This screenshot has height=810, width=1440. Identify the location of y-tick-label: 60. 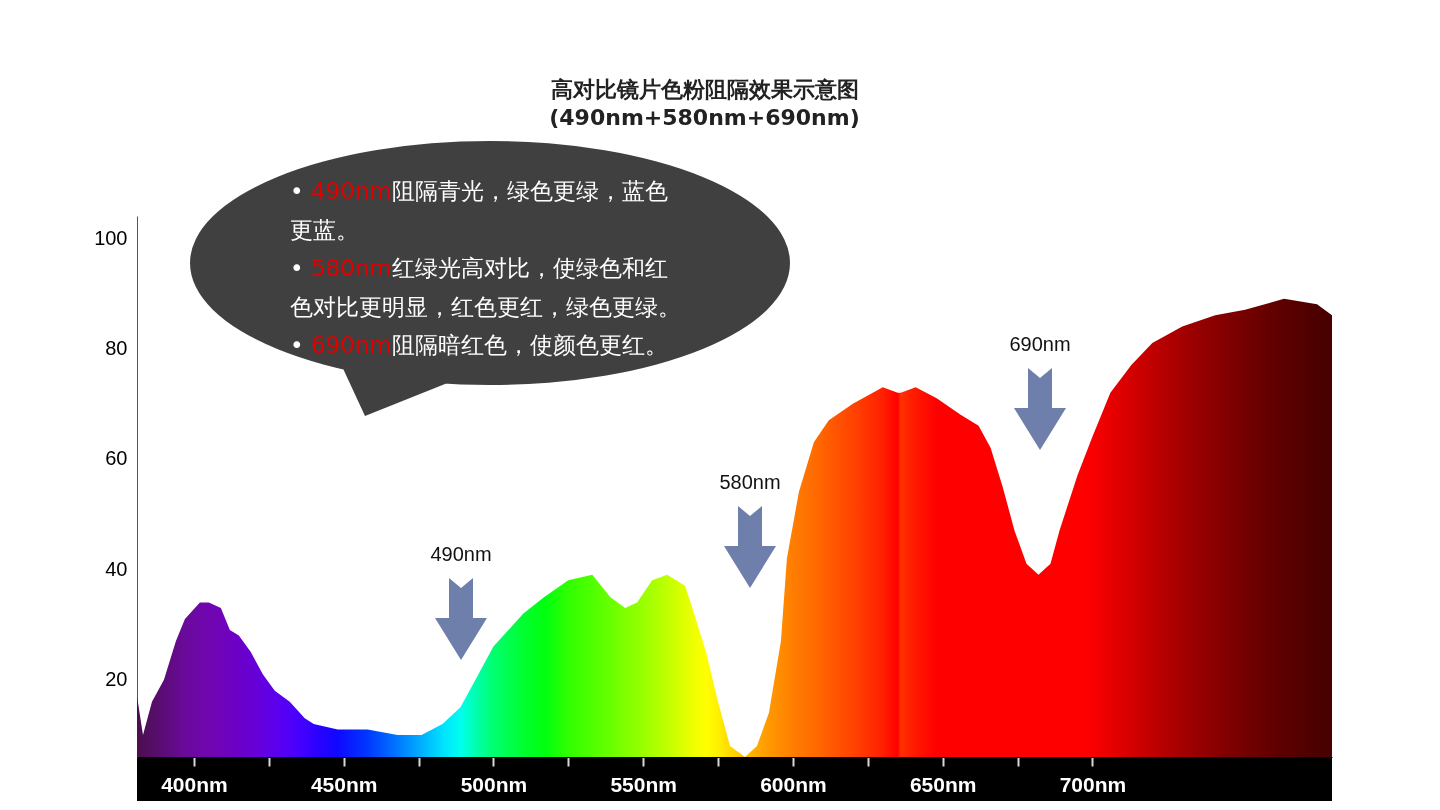
(116, 458).